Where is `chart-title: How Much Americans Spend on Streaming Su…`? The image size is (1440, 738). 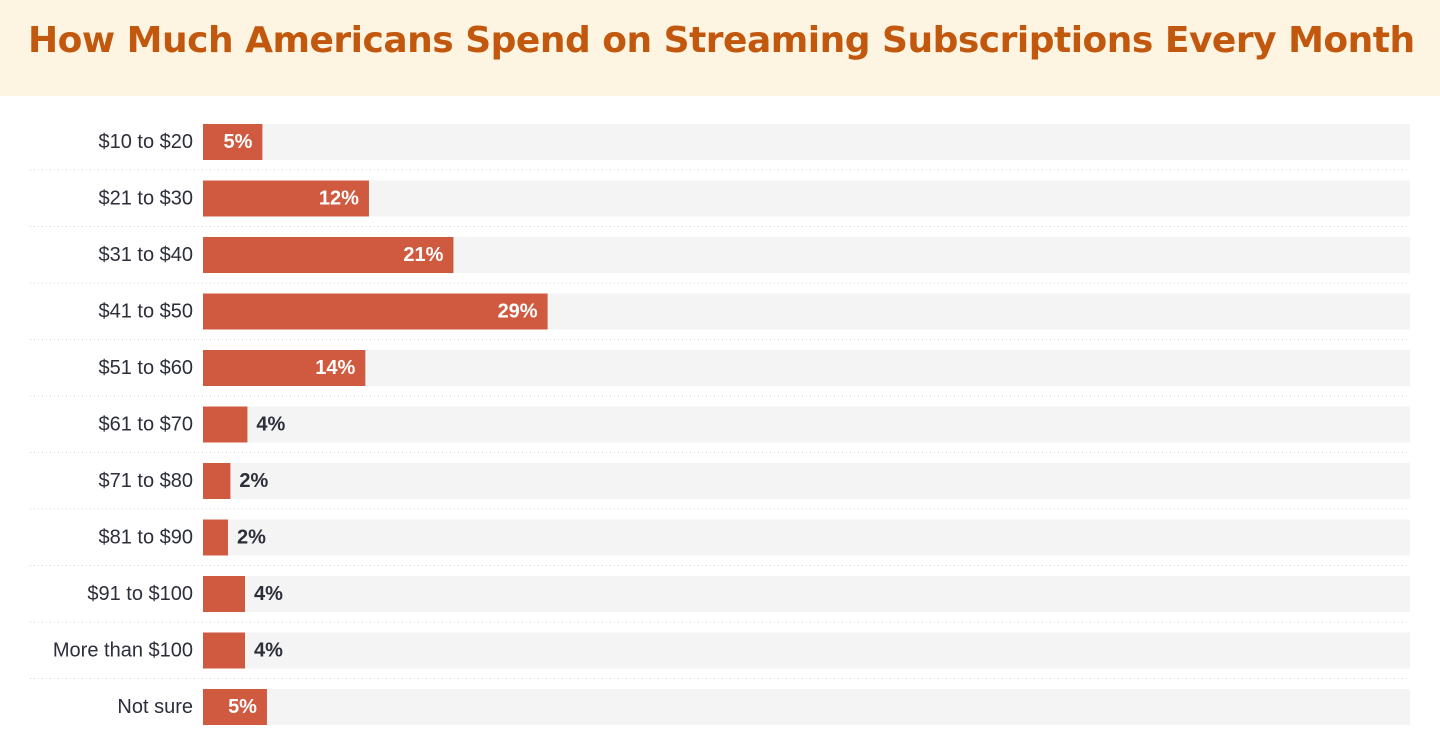 chart-title: How Much Americans Spend on Streaming Su… is located at coordinates (721, 40).